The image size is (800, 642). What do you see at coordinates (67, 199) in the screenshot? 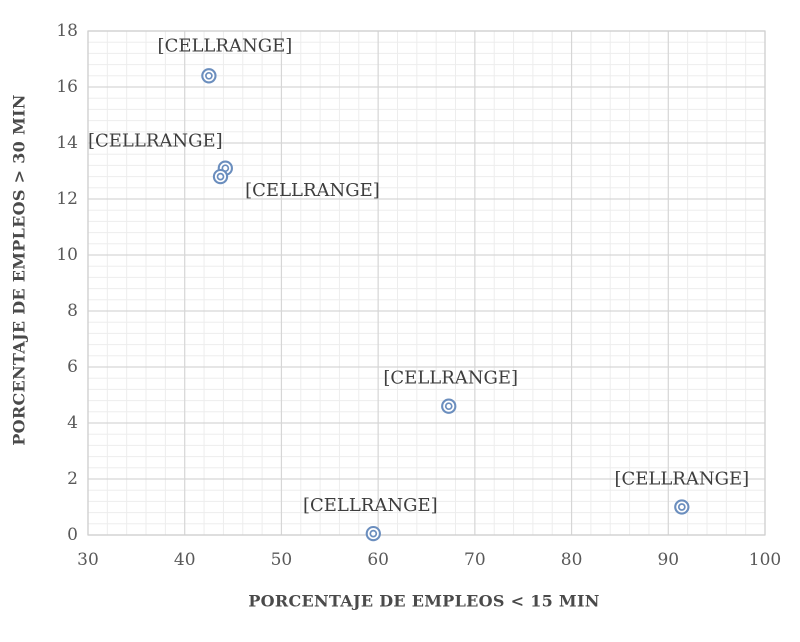
I see `y-tick-label: 12` at bounding box center [67, 199].